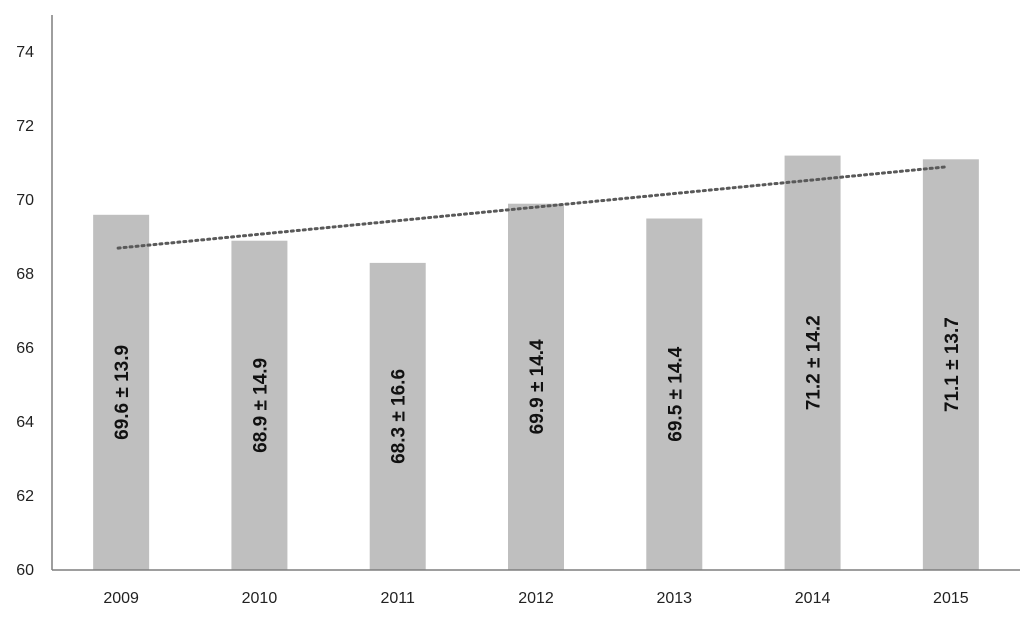 This screenshot has width=1024, height=627. I want to click on x-tick-label: 2013, so click(674, 598).